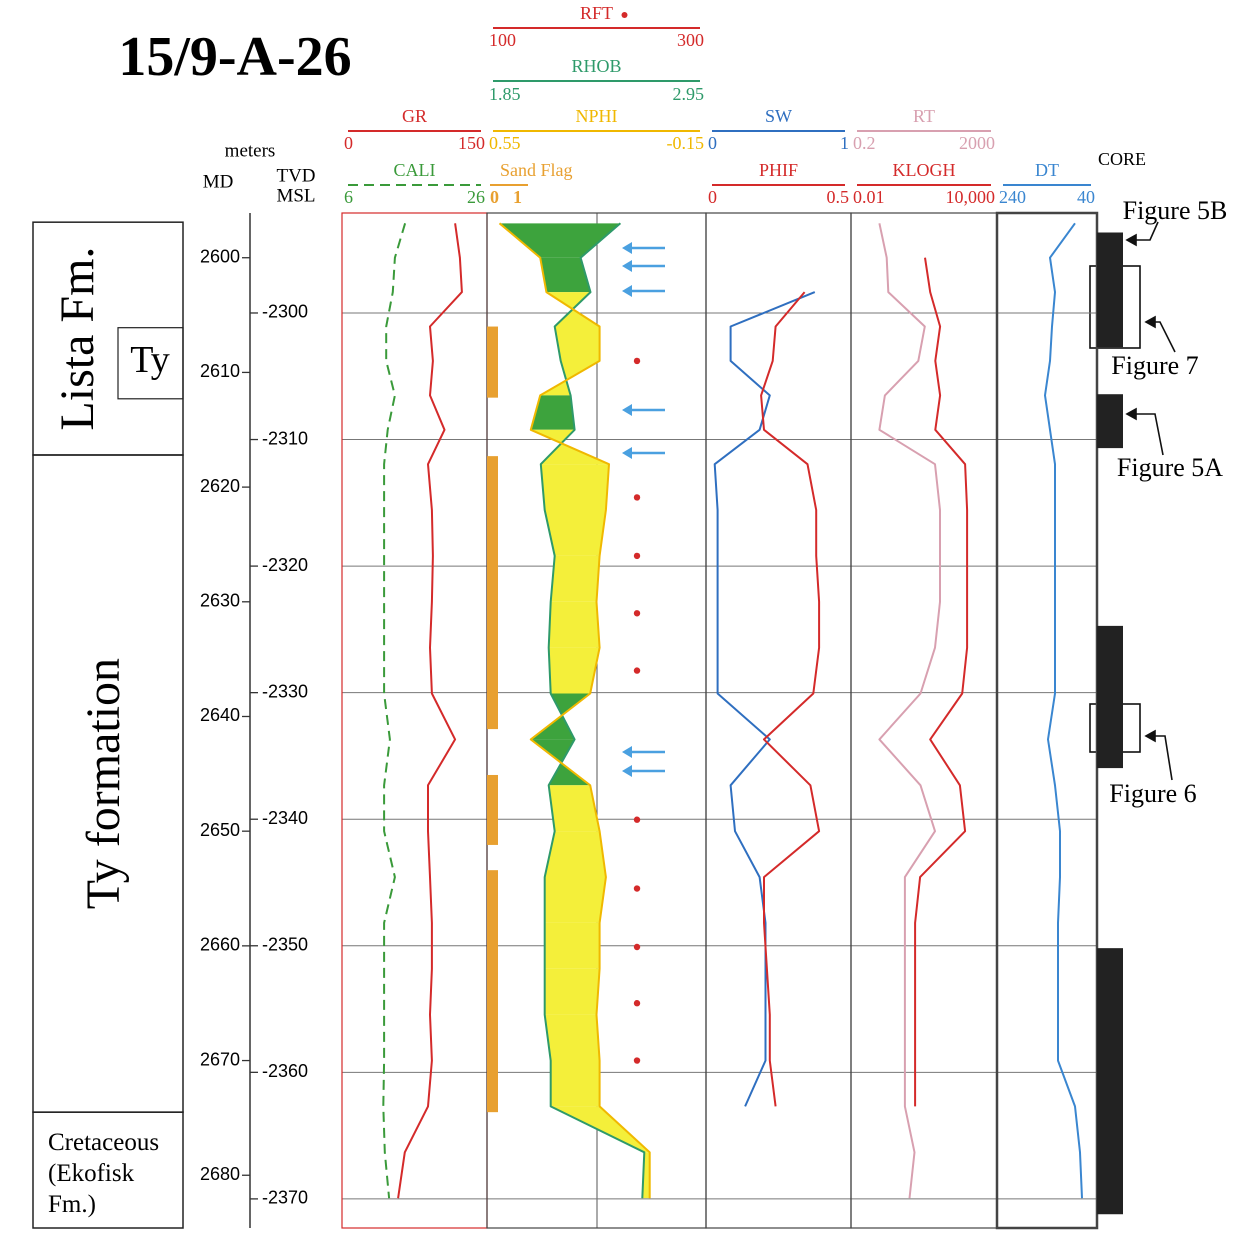 The width and height of the screenshot is (1247, 1242). Describe the element at coordinates (1170, 467) in the screenshot. I see `annotation: Figure 5A` at that location.